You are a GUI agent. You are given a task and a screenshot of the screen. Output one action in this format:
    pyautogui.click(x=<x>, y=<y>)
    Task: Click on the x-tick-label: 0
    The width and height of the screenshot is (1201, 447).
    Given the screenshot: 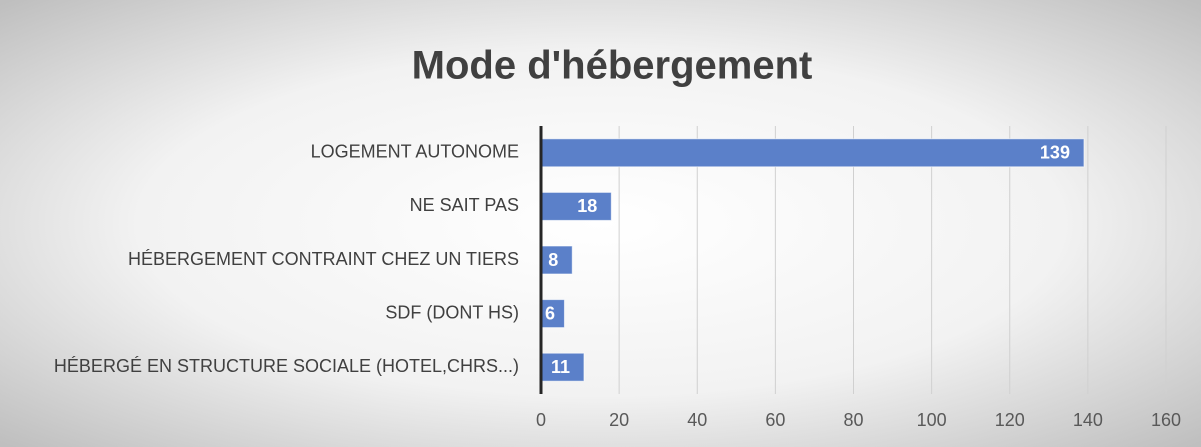 What is the action you would take?
    pyautogui.click(x=541, y=420)
    